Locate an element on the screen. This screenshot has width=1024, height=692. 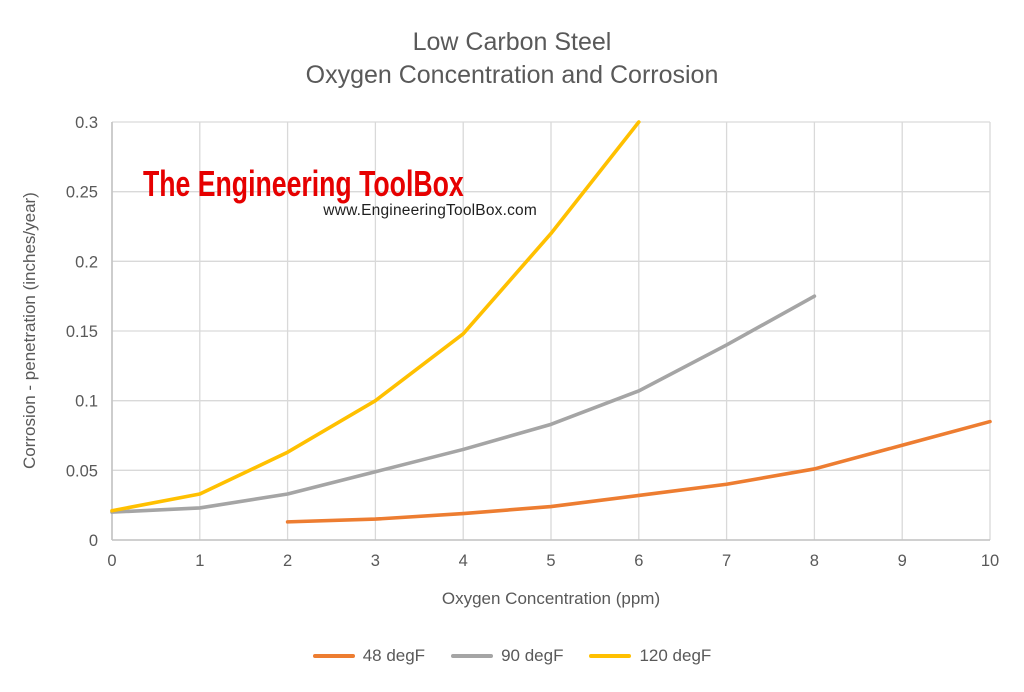
y-tick-label: 0.1 is located at coordinates (86, 402).